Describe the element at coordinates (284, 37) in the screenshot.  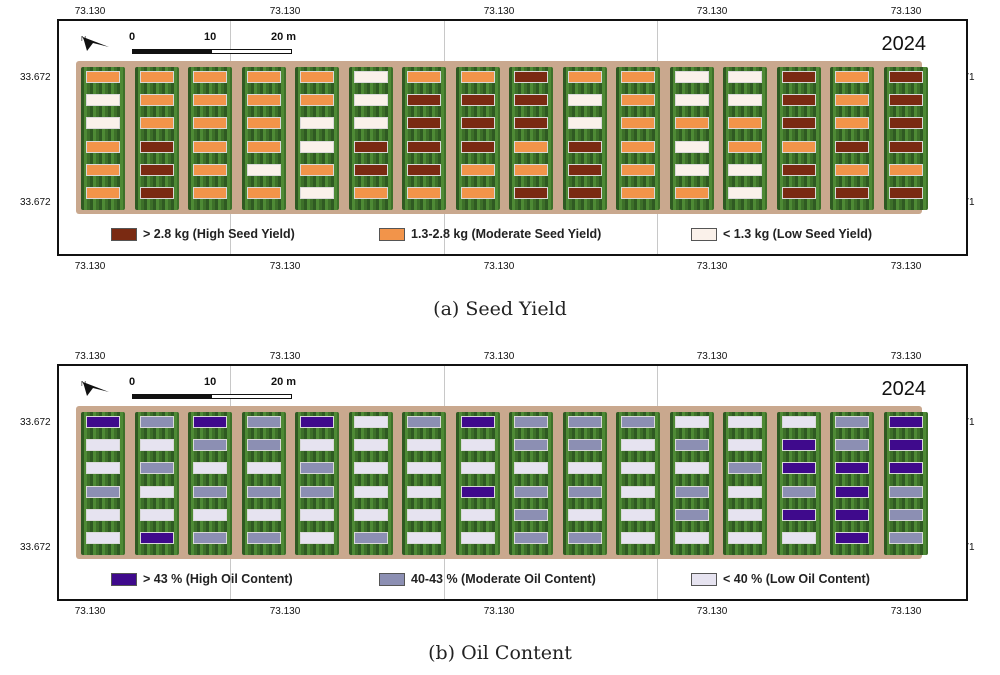
I see `scale-label: 20 m` at that location.